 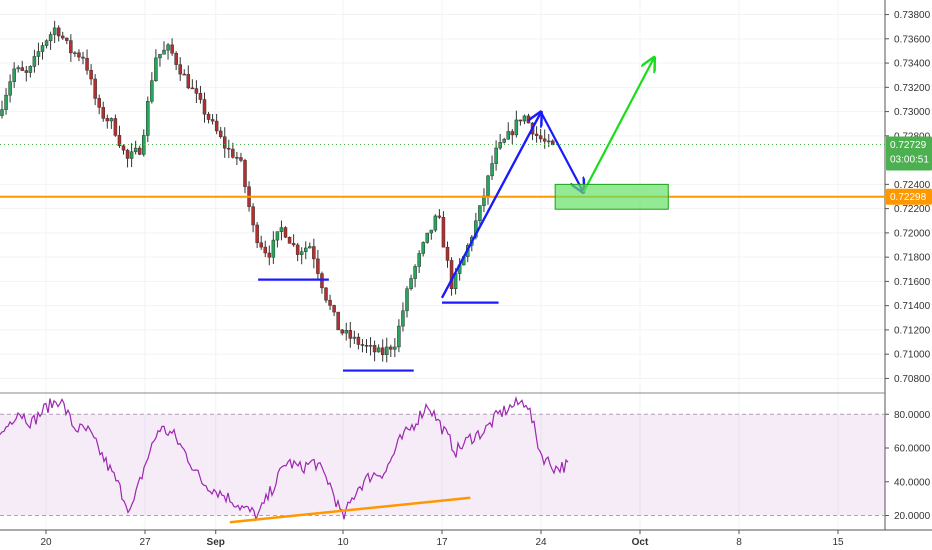 I want to click on oscillator-tick-label: 20.0000, so click(x=912, y=516).